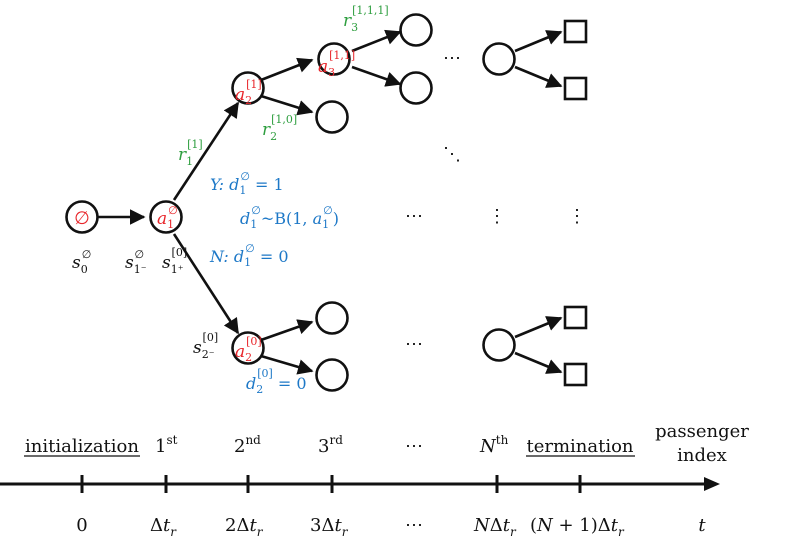  I want to click on tick-label-n: NΔtr, so click(495, 527).